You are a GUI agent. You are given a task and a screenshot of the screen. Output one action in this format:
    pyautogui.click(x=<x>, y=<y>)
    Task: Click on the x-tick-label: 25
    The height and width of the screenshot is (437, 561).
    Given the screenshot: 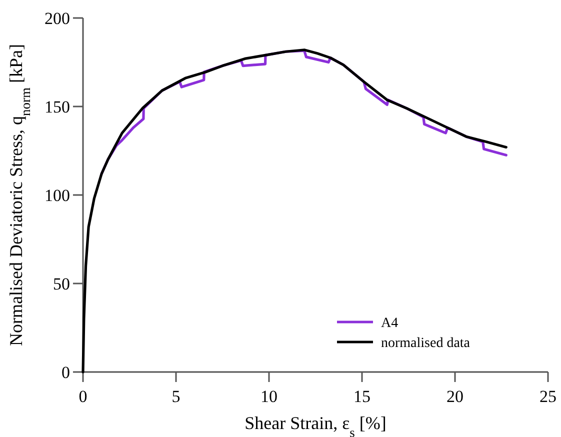 What is the action you would take?
    pyautogui.click(x=548, y=396)
    